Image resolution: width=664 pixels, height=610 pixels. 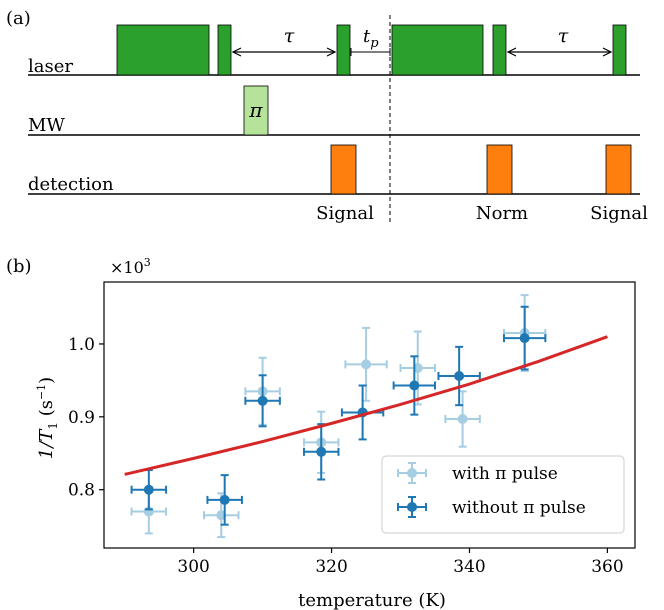 What do you see at coordinates (607, 567) in the screenshot?
I see `x-tick-label: 360` at bounding box center [607, 567].